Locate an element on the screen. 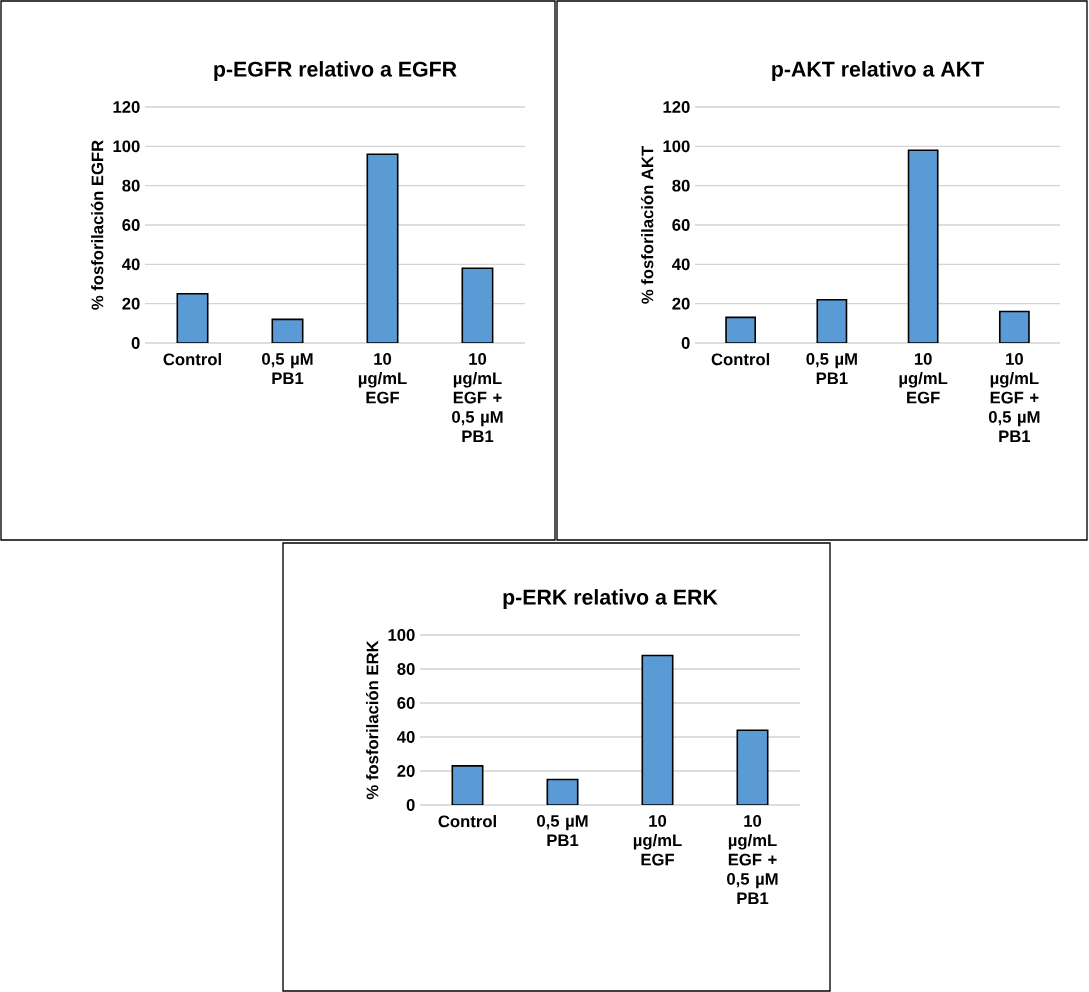 The height and width of the screenshot is (992, 1089). y-axis-title: % fosforilación ERK is located at coordinates (372, 720).